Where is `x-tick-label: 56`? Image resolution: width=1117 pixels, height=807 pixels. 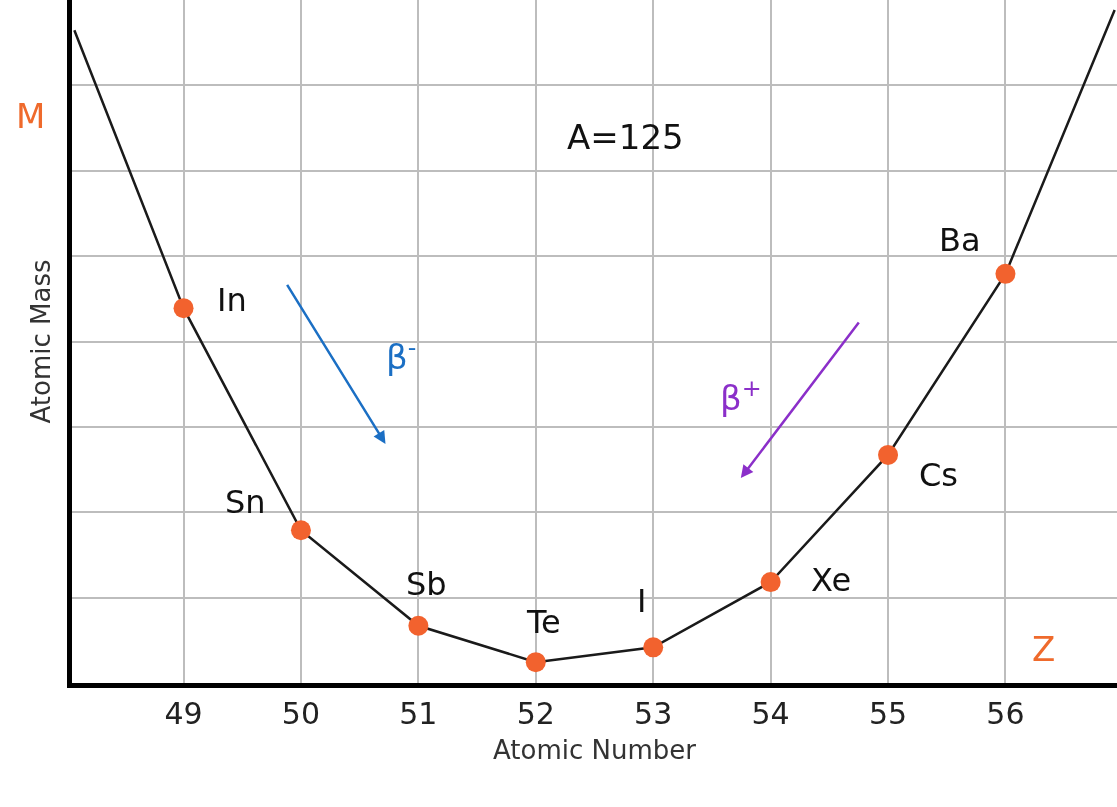
x-tick-label: 56 is located at coordinates (1005, 713).